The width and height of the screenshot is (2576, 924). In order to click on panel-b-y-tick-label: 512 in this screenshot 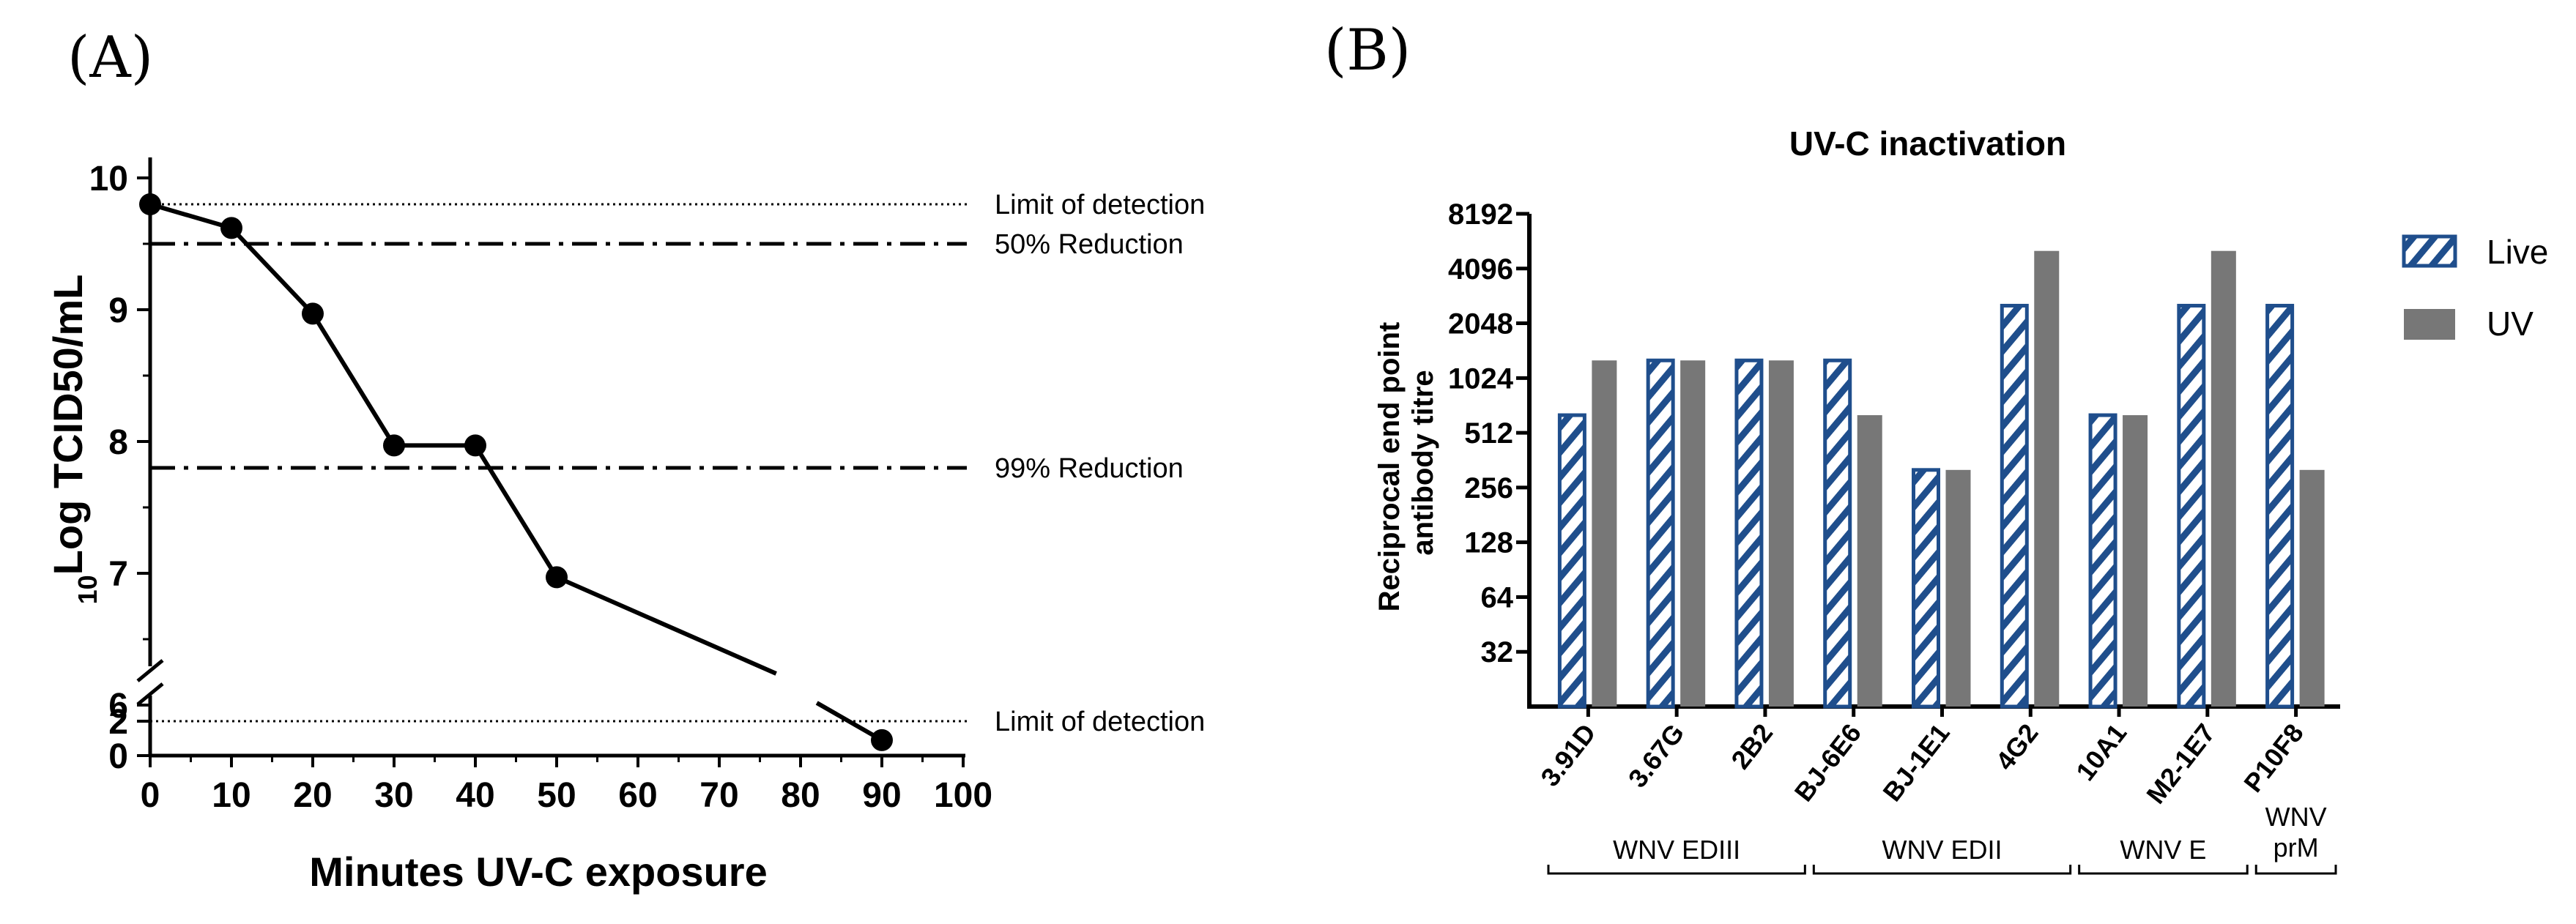, I will do `click(1488, 433)`.